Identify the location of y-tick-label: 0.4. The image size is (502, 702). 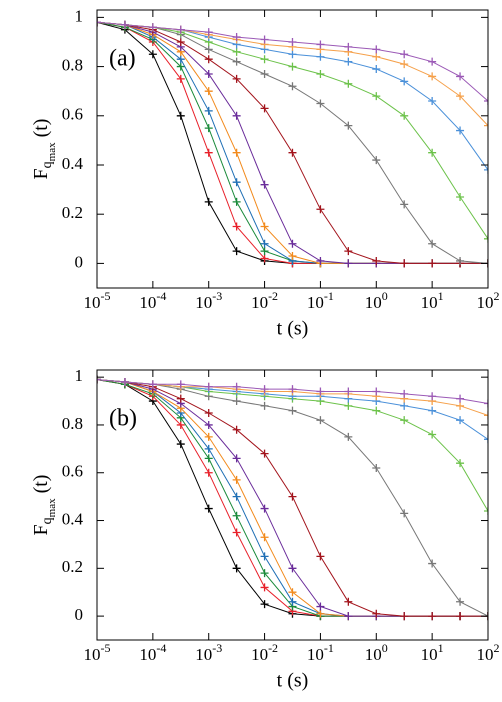
(73, 163).